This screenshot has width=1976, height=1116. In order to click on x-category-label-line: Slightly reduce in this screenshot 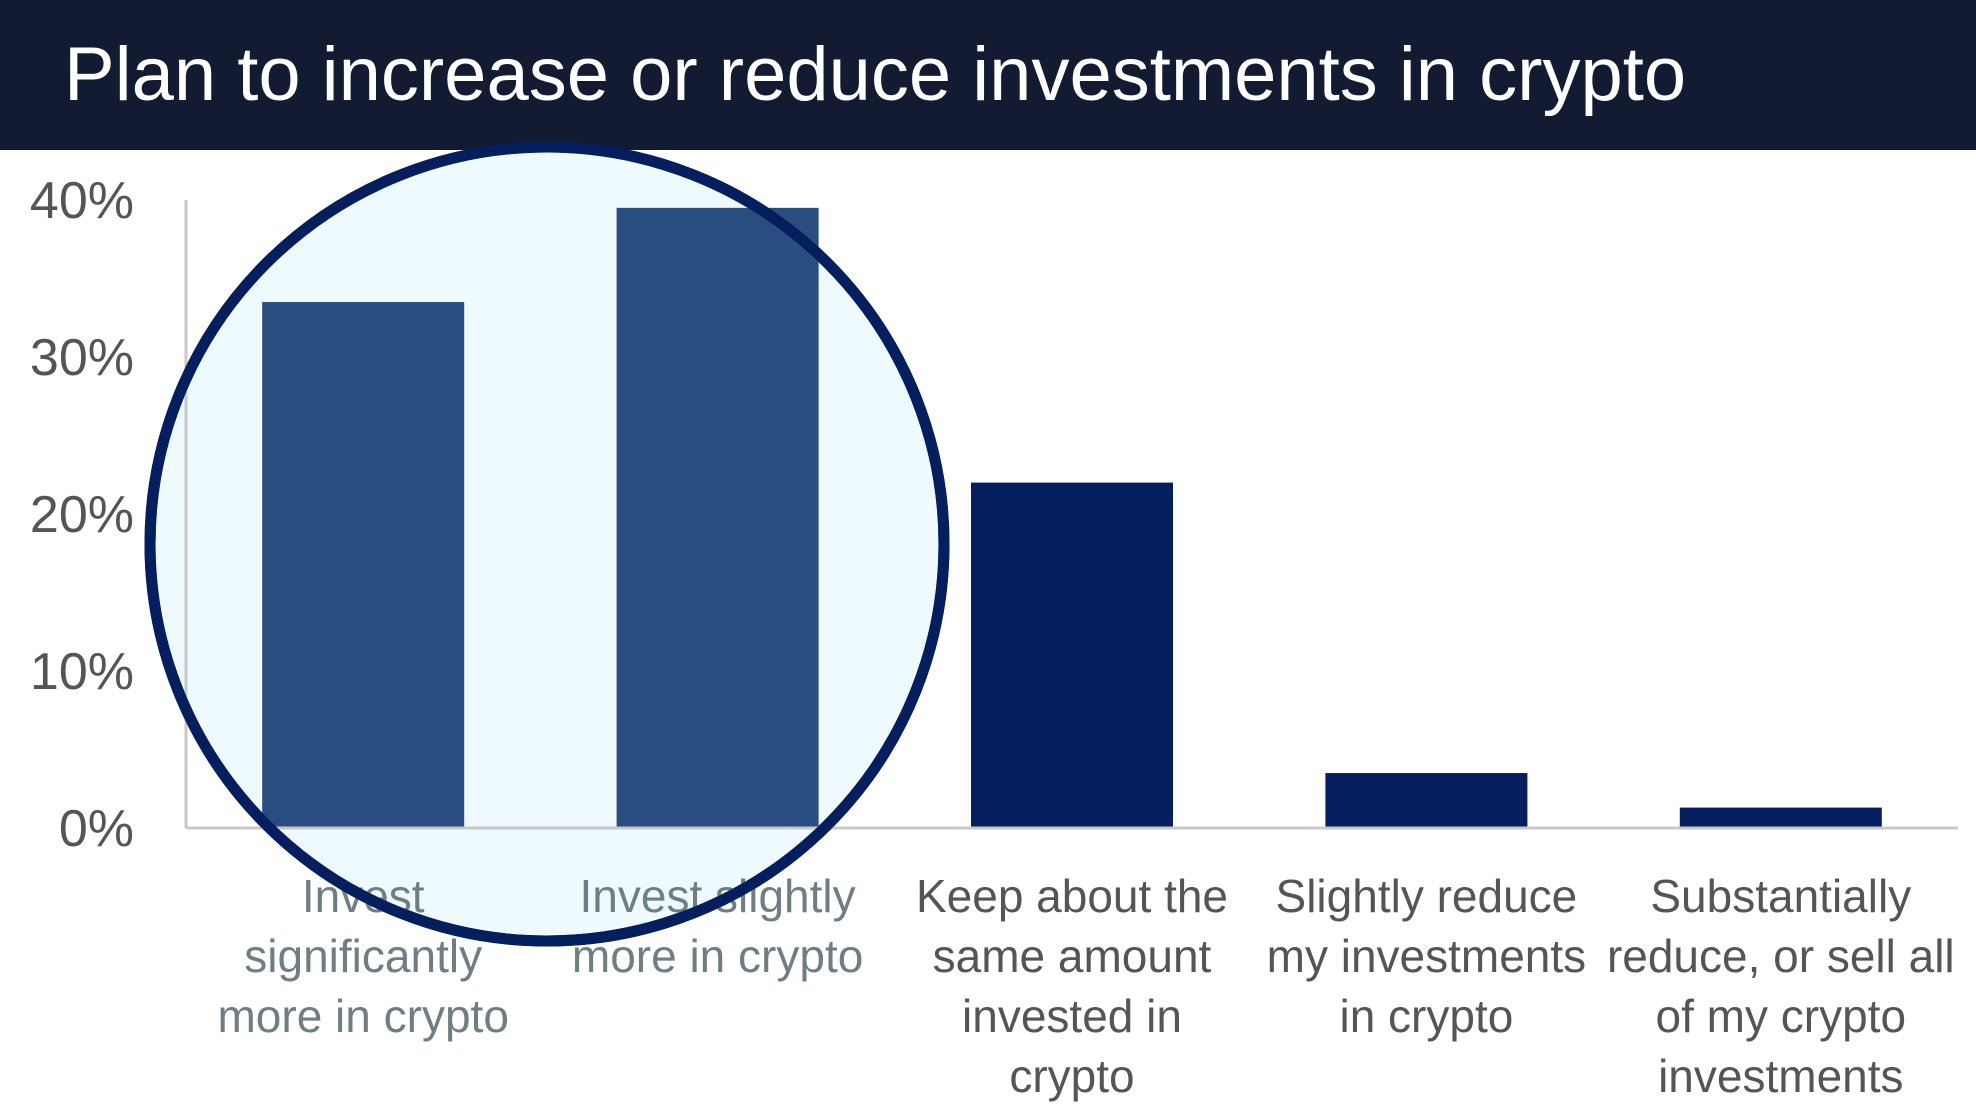, I will do `click(1427, 896)`.